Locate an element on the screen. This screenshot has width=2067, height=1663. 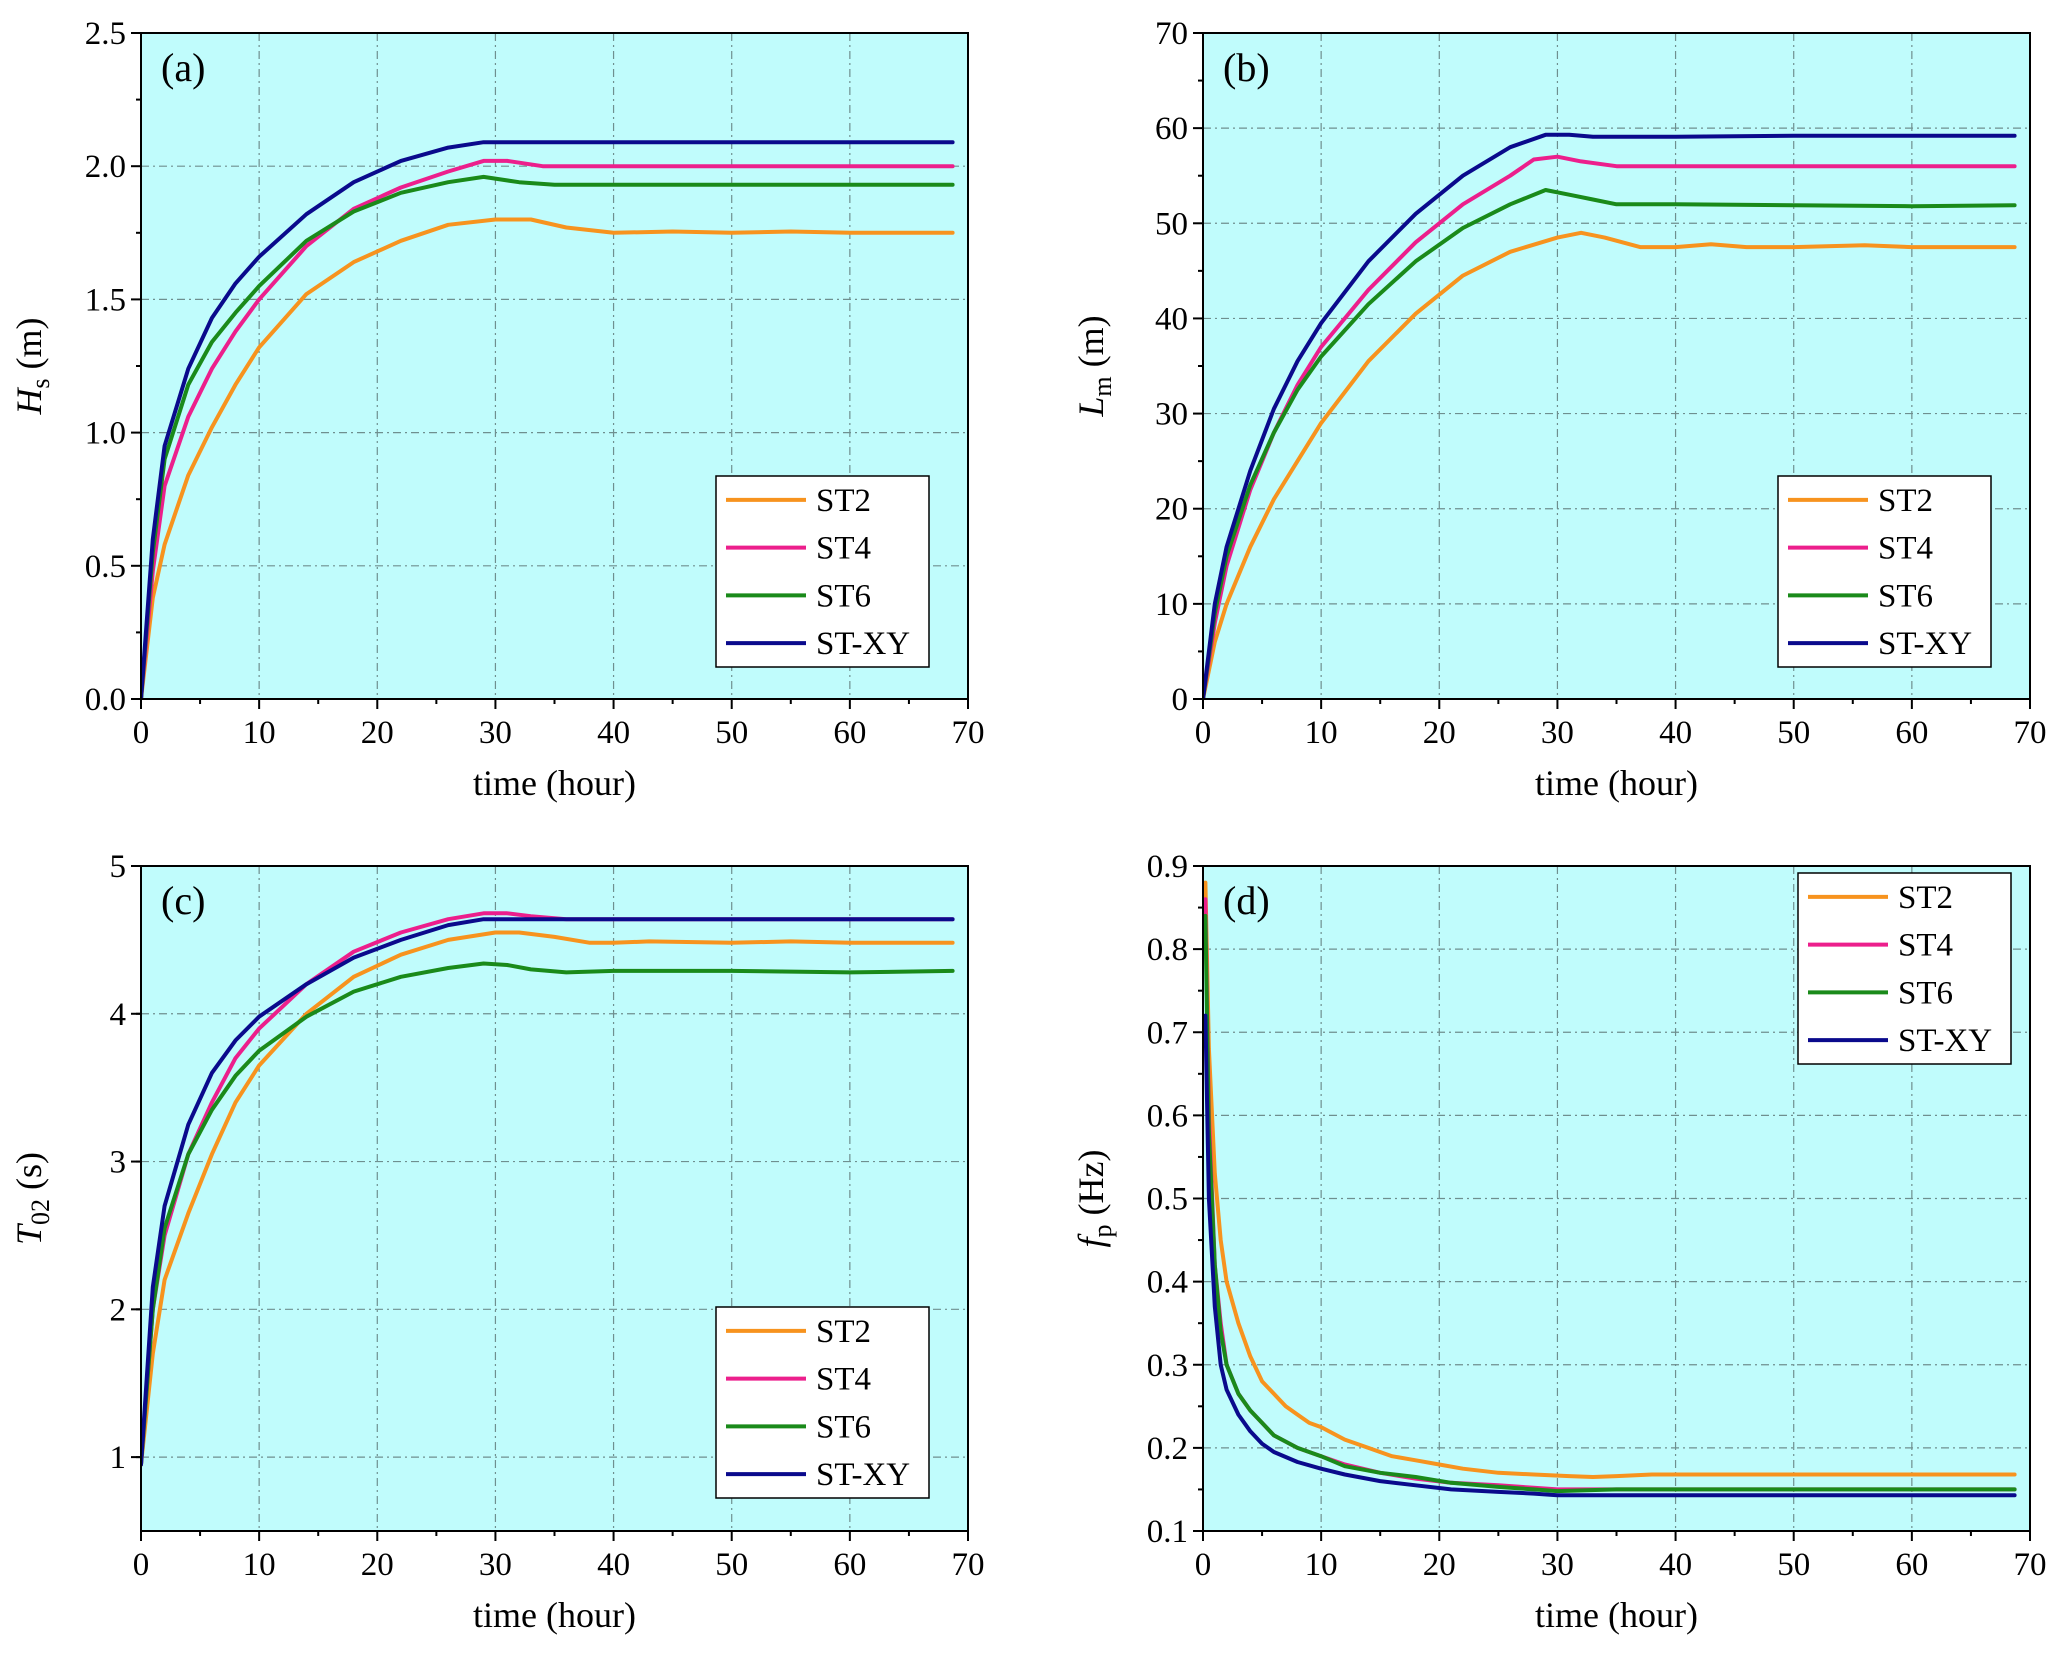
y-tick-label: 70 is located at coordinates (1171, 34).